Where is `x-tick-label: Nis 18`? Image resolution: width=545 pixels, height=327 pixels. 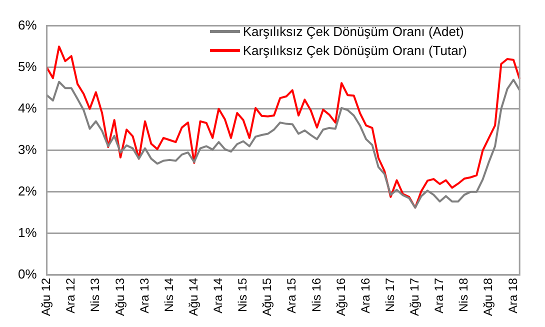 x-tick-label: Nis 18 is located at coordinates (463, 295).